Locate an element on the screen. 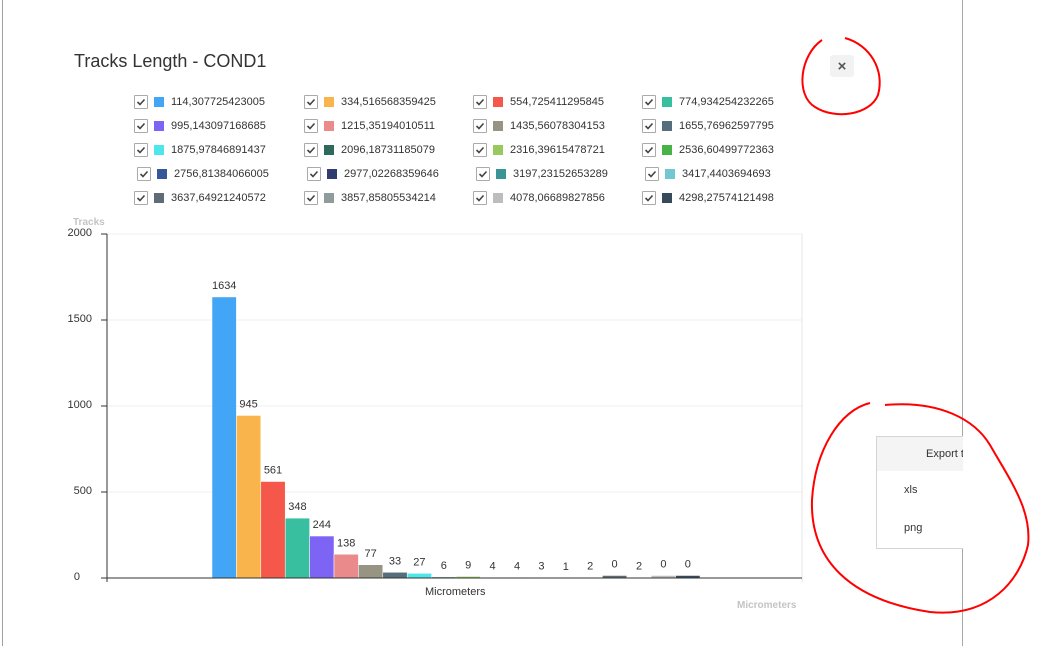 This screenshot has height=646, width=1041. legend-item: 1435,56078304153 is located at coordinates (539, 126).